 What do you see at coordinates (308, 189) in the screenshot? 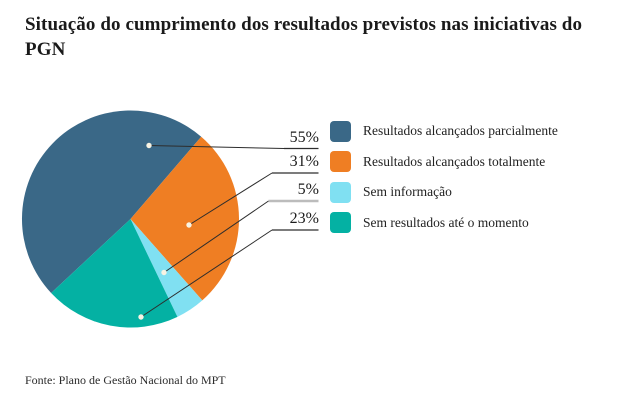
I see `pie-percentage-label: 5%` at bounding box center [308, 189].